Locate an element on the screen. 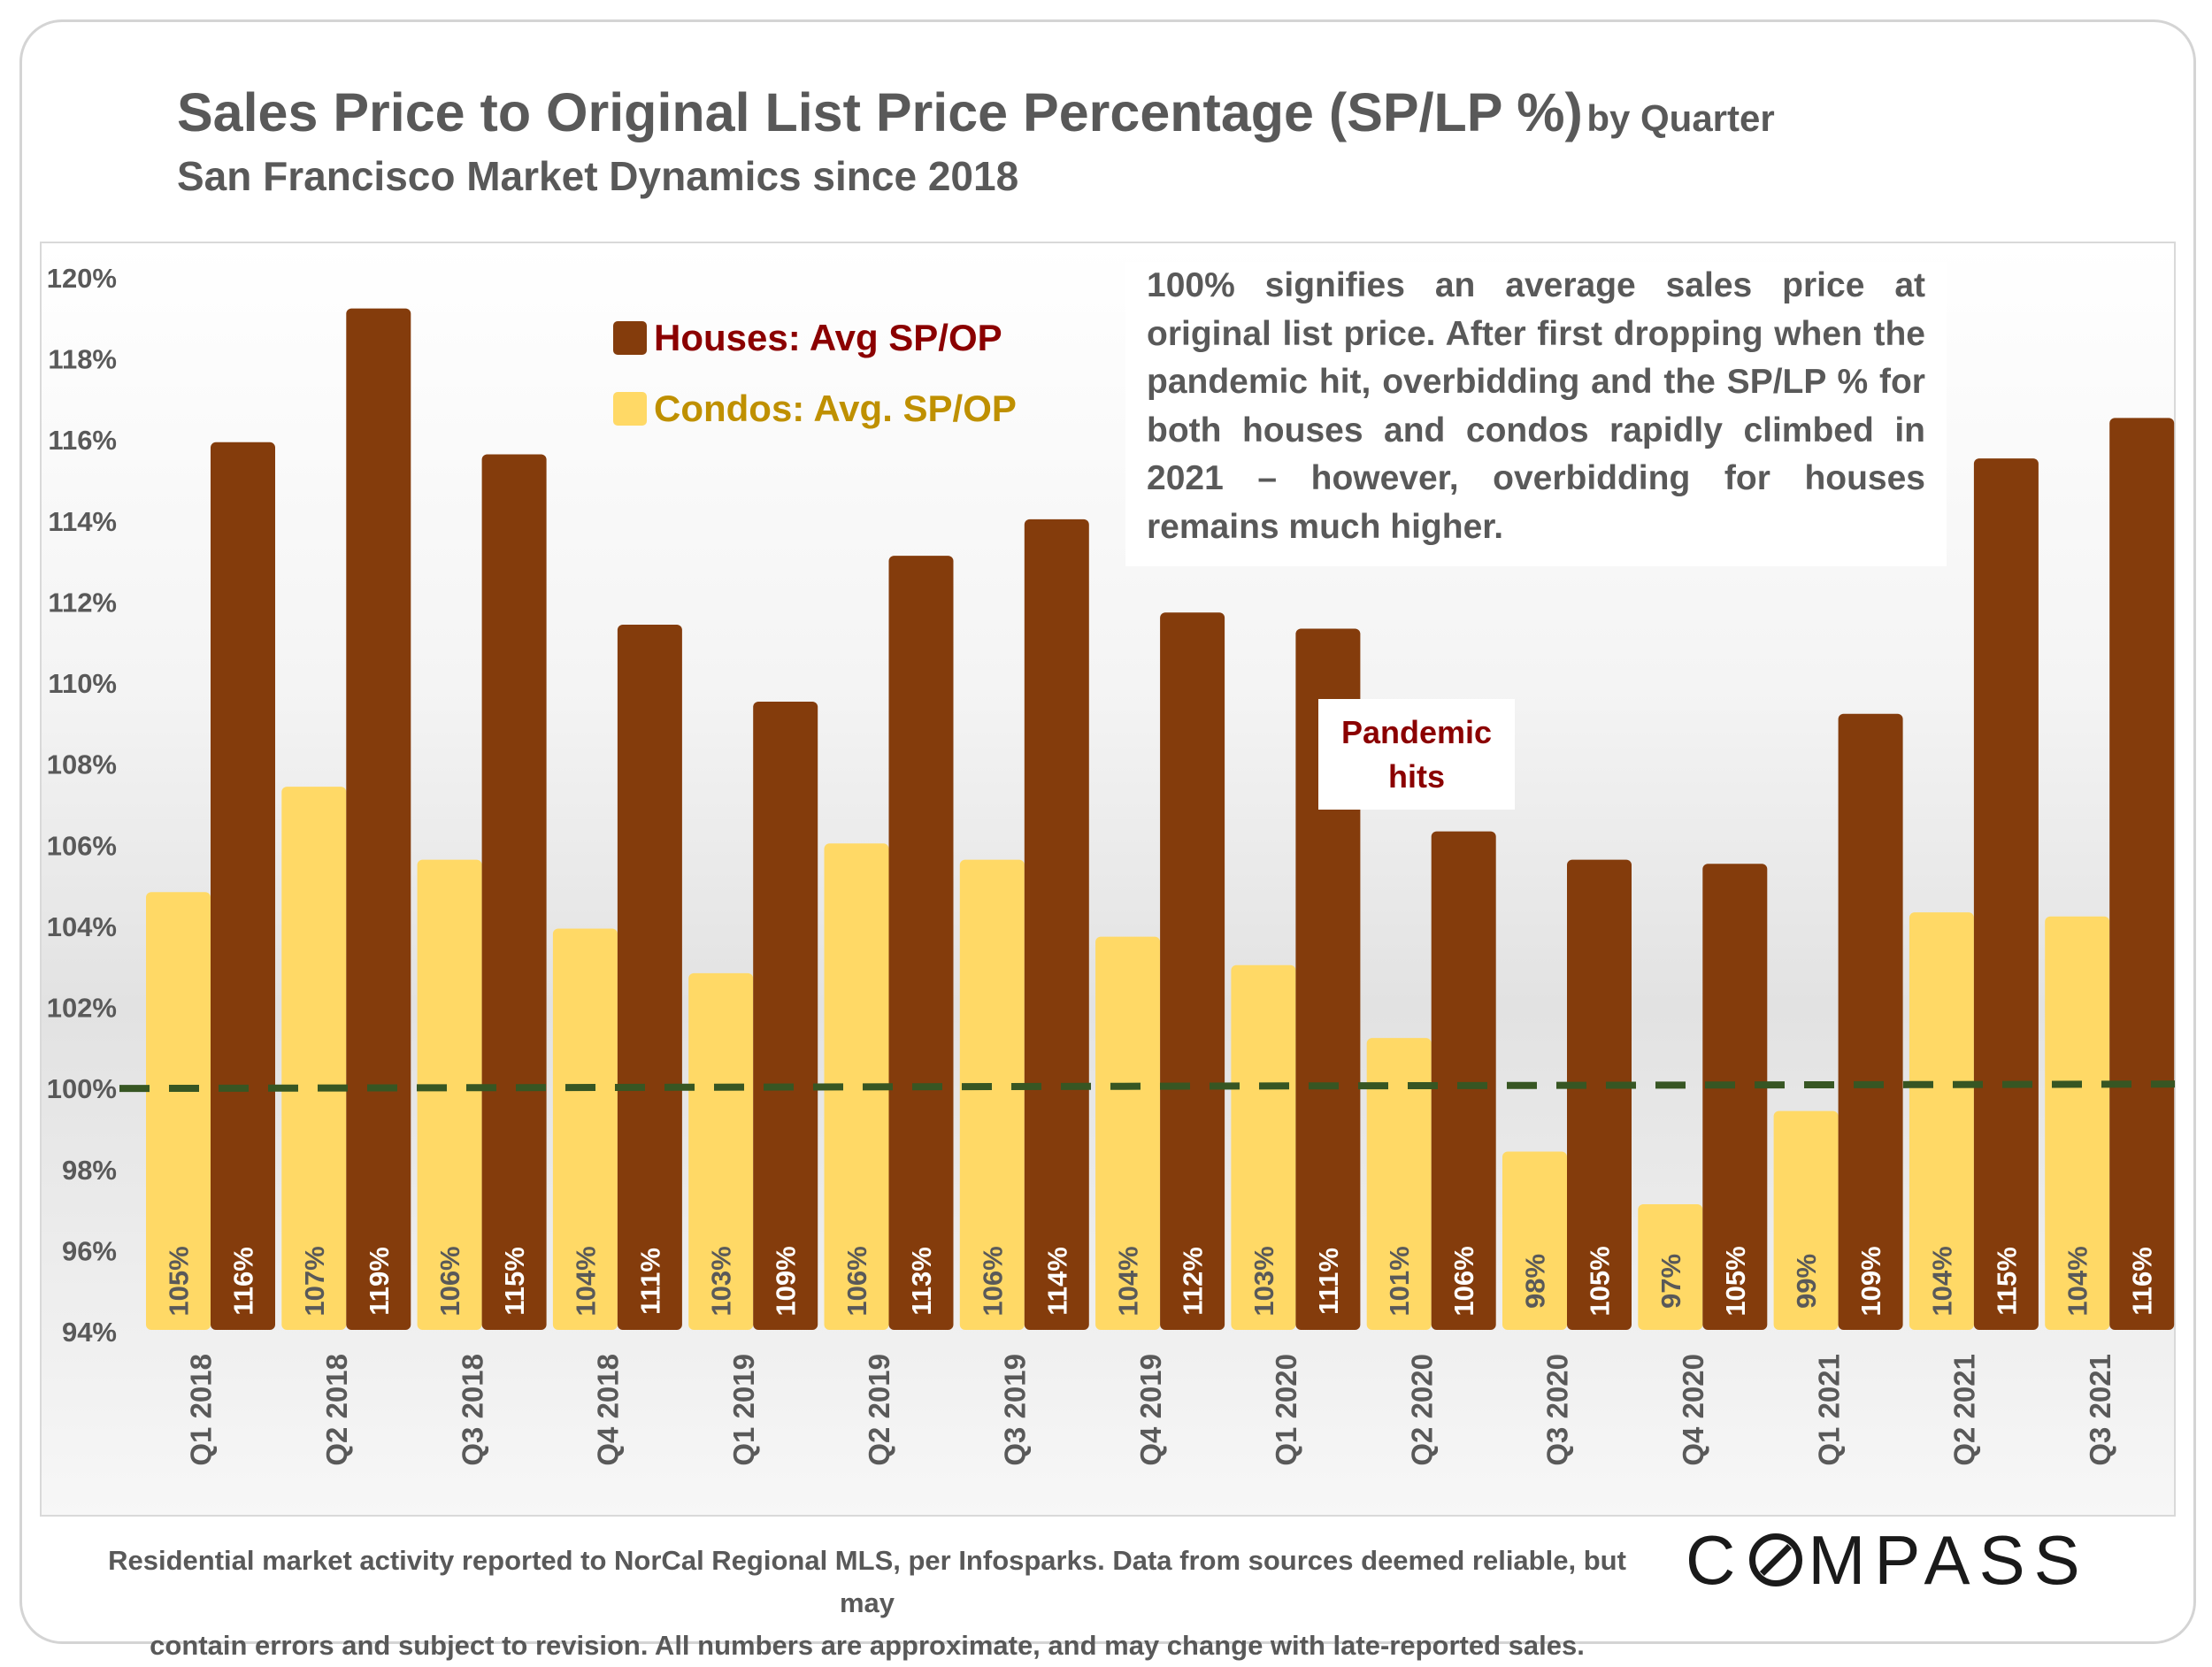 The height and width of the screenshot is (1667, 2212). y-tick-label: 116% is located at coordinates (82, 440).